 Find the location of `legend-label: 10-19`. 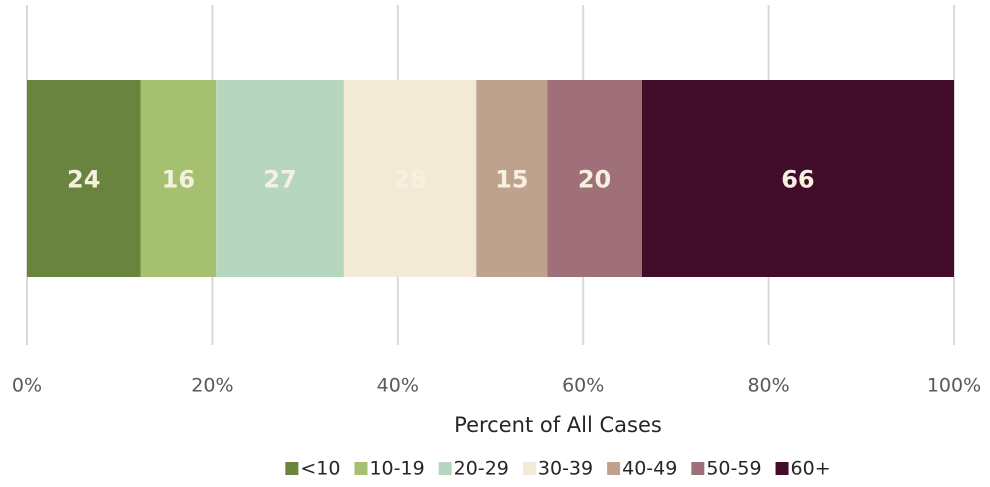

legend-label: 10-19 is located at coordinates (396, 469).